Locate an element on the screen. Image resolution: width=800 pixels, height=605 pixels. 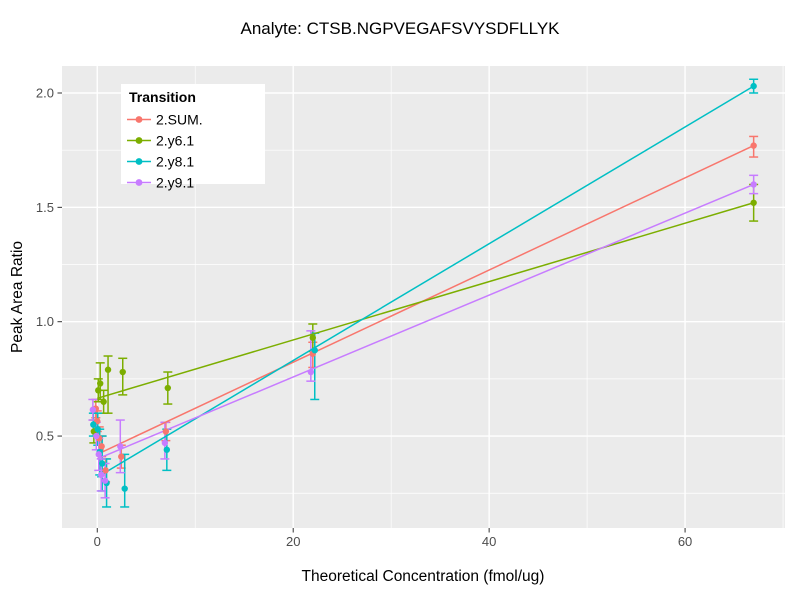
legend-item-label: 2.y6.1 is located at coordinates (175, 140).